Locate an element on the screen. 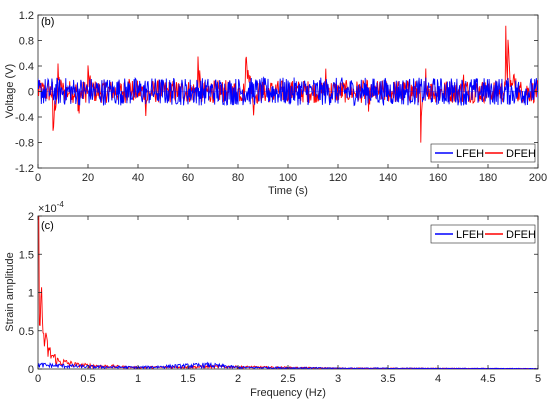  panel-b-y-tick-label: 0.4 is located at coordinates (26, 67).